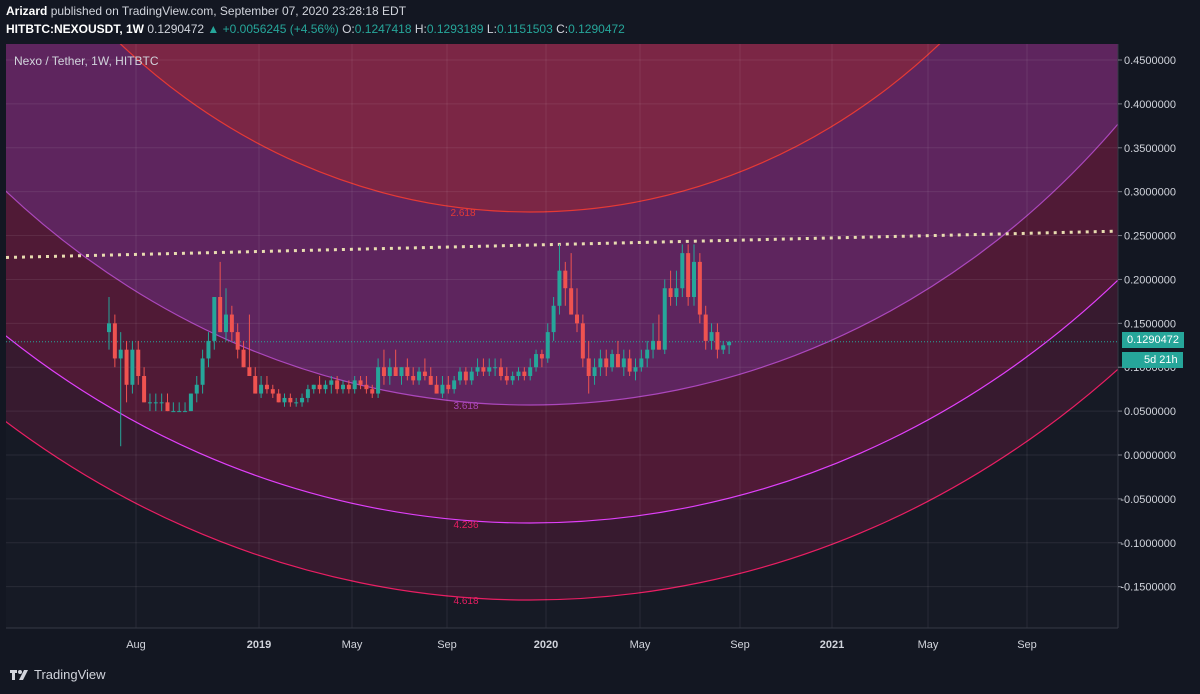 This screenshot has height=694, width=1200. Describe the element at coordinates (491, 29) in the screenshot. I see `low-label: L:` at that location.